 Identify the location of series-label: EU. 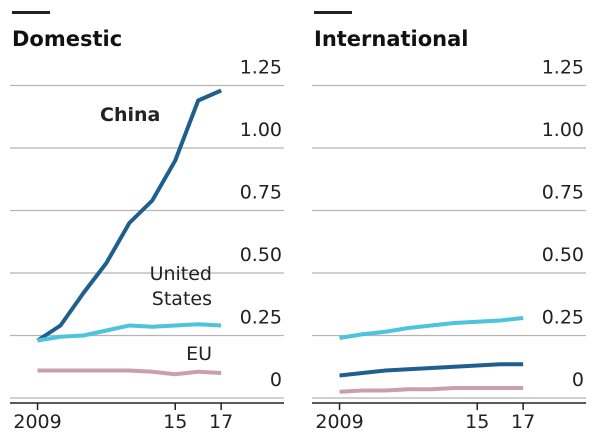
(199, 354).